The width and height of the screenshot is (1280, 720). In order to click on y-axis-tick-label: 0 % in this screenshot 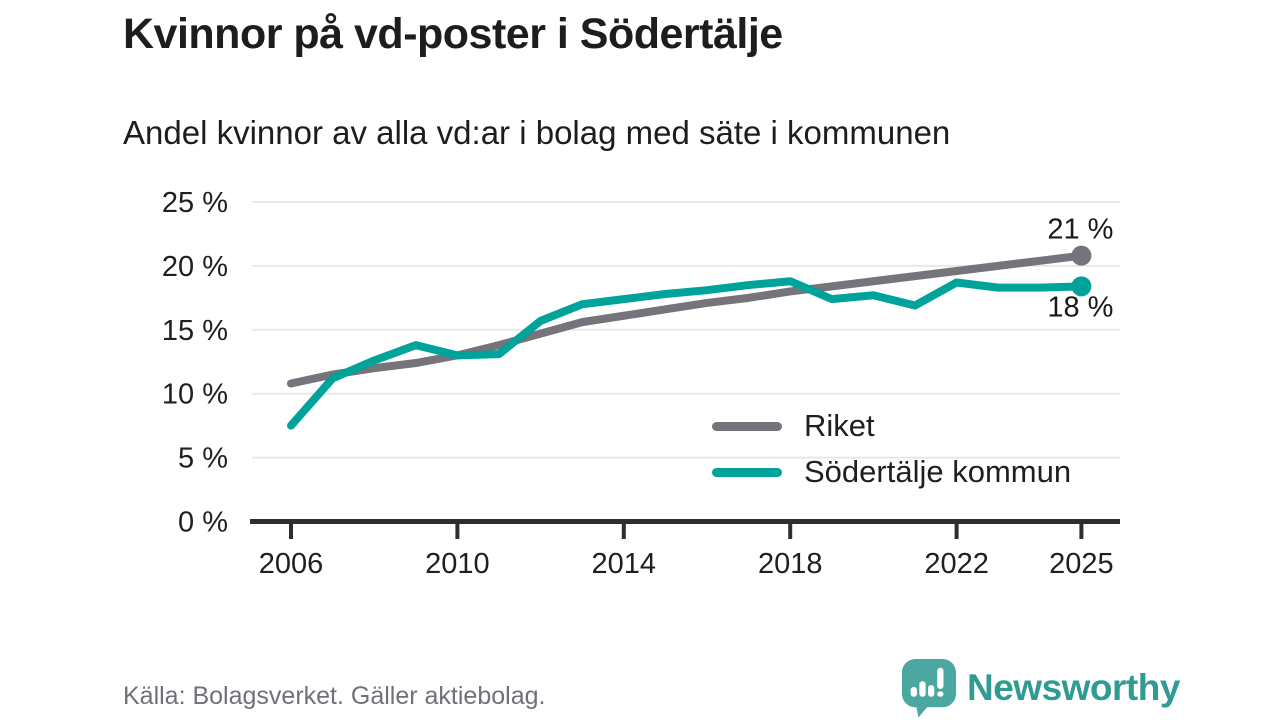, I will do `click(203, 523)`.